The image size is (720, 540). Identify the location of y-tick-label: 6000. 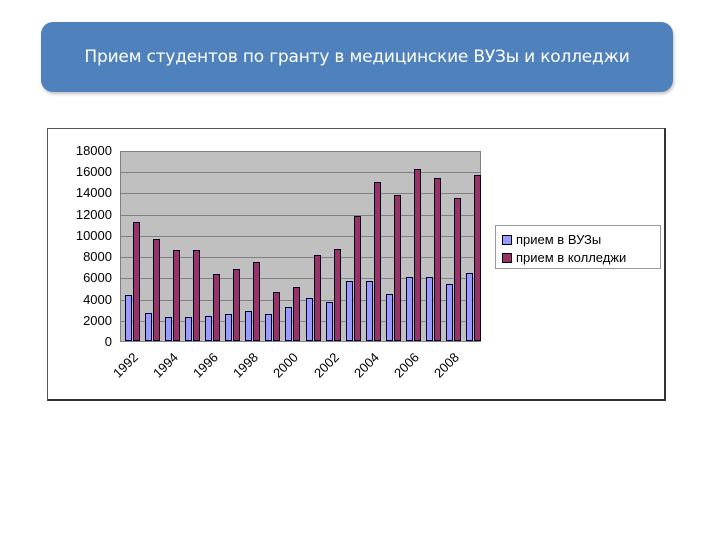
(97, 278).